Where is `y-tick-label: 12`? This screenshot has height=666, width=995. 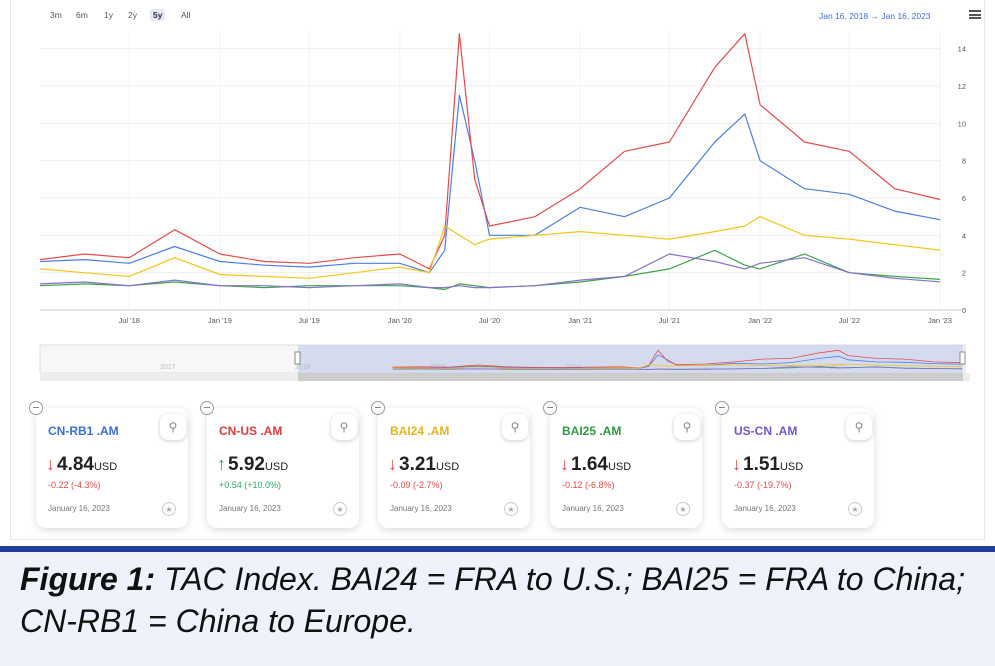 y-tick-label: 12 is located at coordinates (962, 86).